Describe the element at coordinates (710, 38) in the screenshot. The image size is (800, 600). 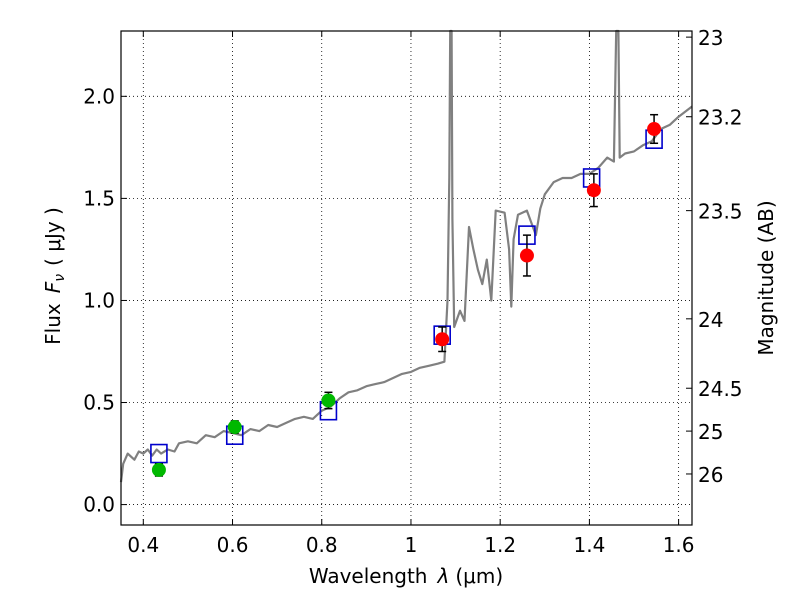
I see `mag-tick-label: 23` at that location.